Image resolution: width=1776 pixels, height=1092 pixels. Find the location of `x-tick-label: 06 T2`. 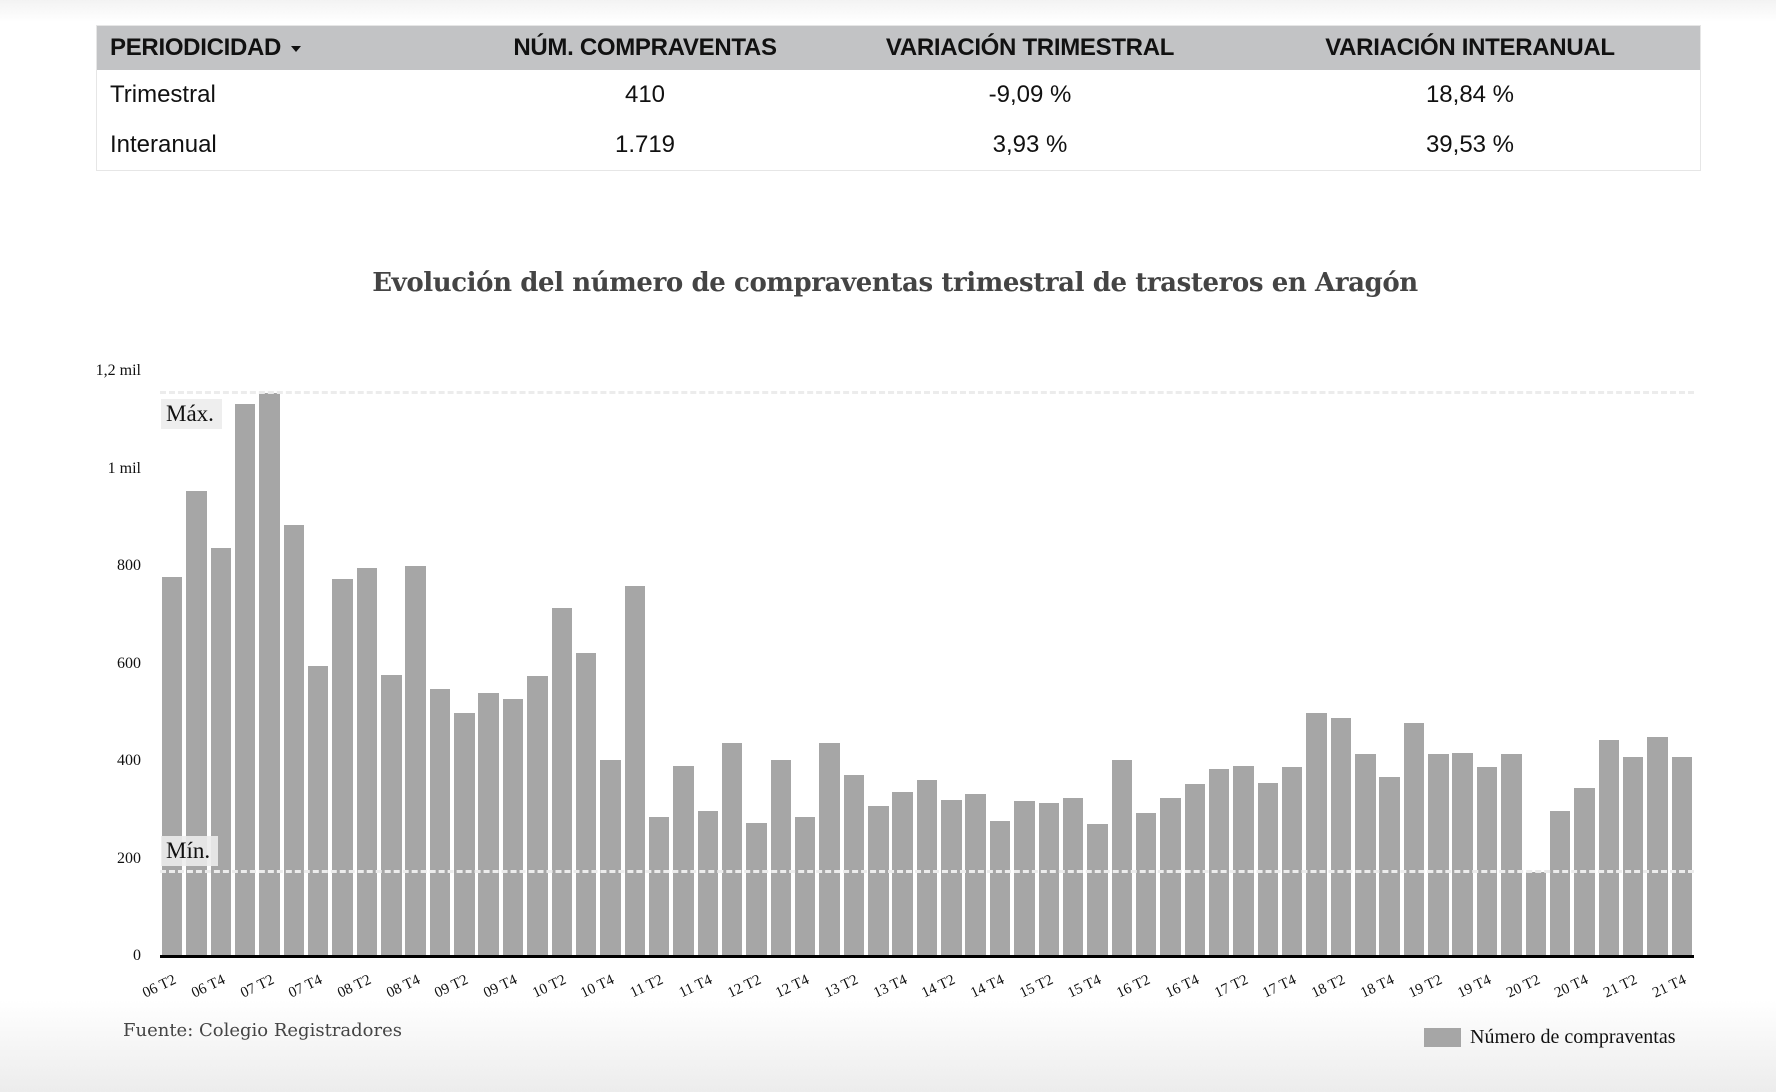

x-tick-label: 06 T2 is located at coordinates (159, 987).